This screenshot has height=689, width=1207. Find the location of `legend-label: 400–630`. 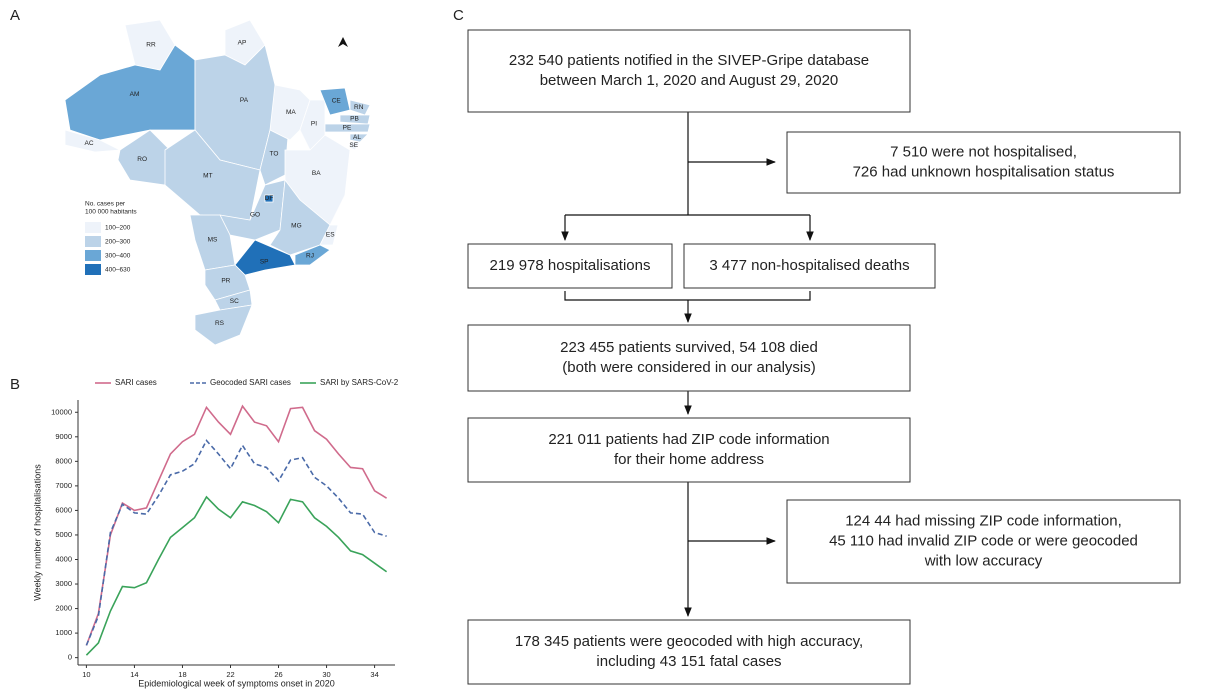

legend-label: 400–630 is located at coordinates (118, 270).